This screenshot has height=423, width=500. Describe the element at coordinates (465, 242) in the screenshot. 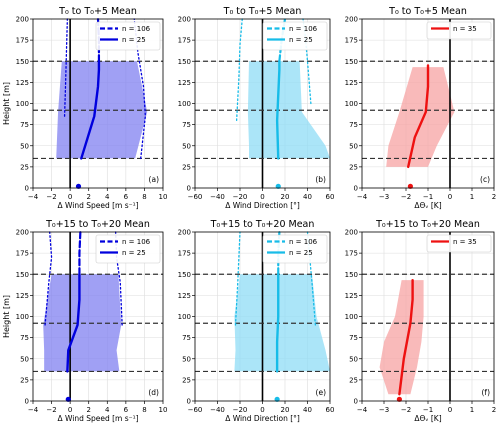

I see `legend-label: n = 35` at that location.